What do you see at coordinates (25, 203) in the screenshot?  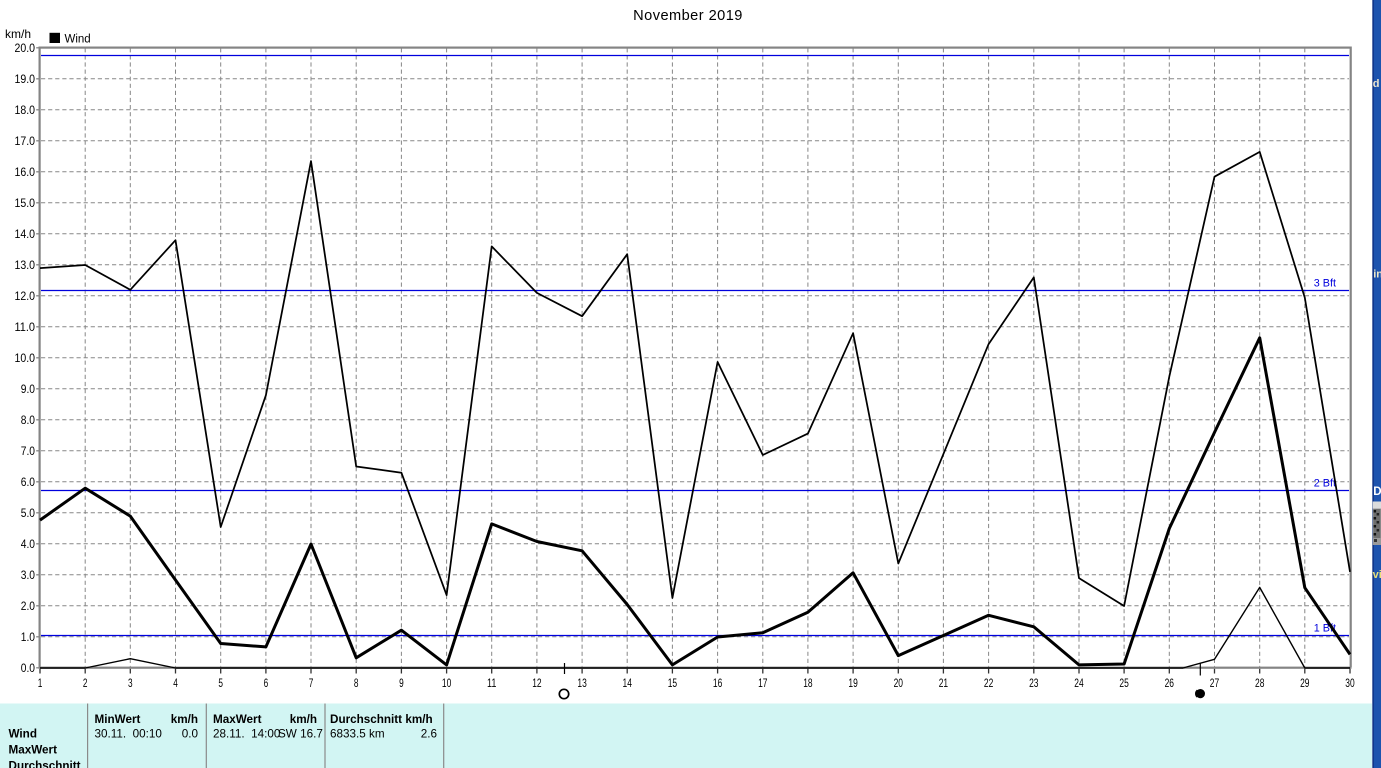 I see `svg-text: 15.0` at bounding box center [25, 203].